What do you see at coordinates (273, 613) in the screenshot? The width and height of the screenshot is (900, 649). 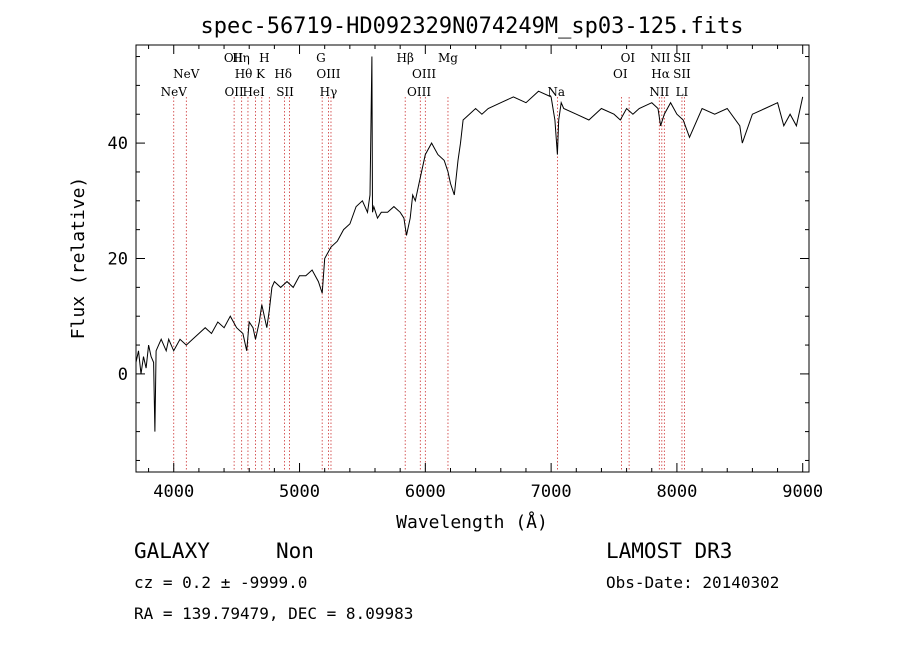 I see `ra-dec: RA = 139.79479, DEC = 8.09983` at bounding box center [273, 613].